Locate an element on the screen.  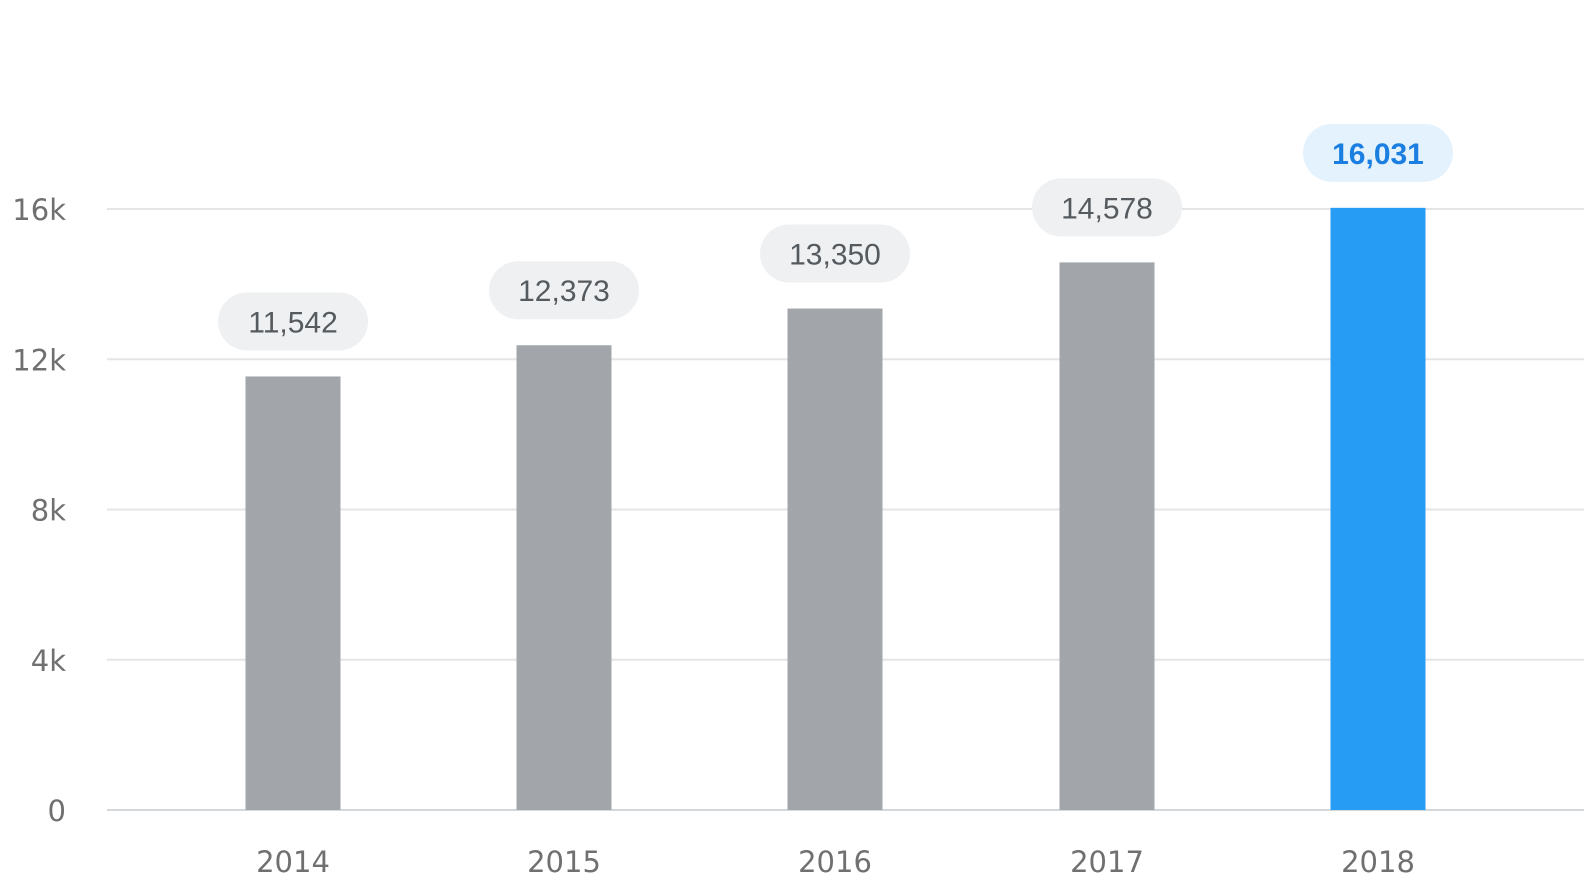
x-tick-label: 2014 is located at coordinates (293, 862).